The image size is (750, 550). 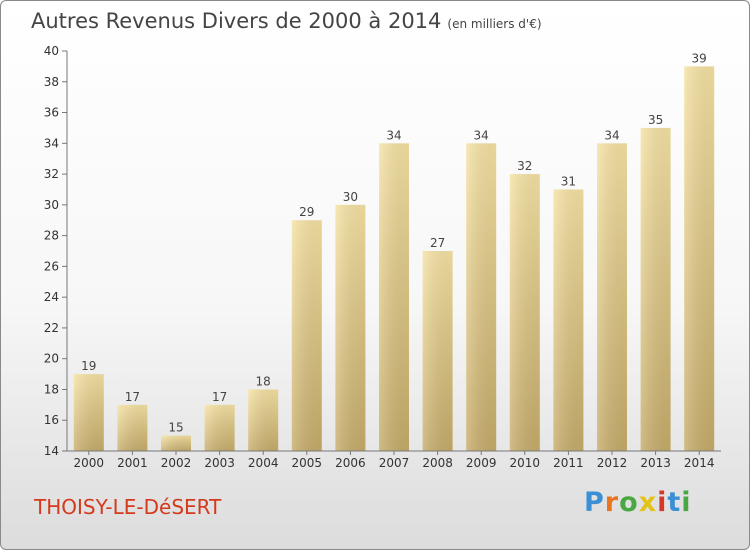 What do you see at coordinates (655, 463) in the screenshot?
I see `x-tick-label-2013: 2013` at bounding box center [655, 463].